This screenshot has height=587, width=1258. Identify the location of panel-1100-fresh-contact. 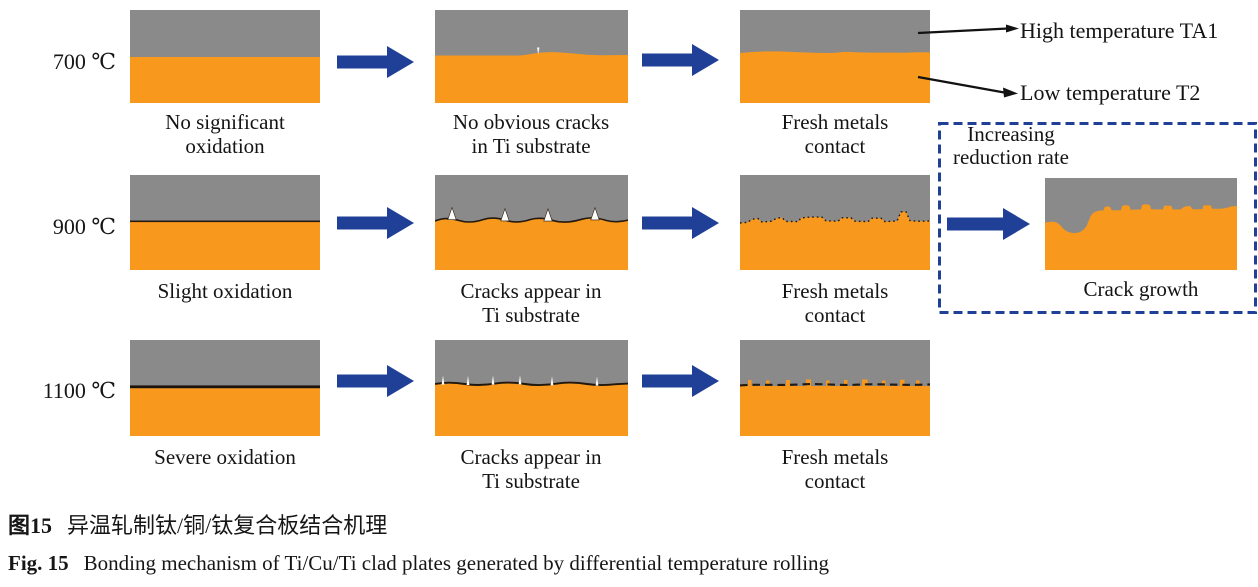
(835, 388).